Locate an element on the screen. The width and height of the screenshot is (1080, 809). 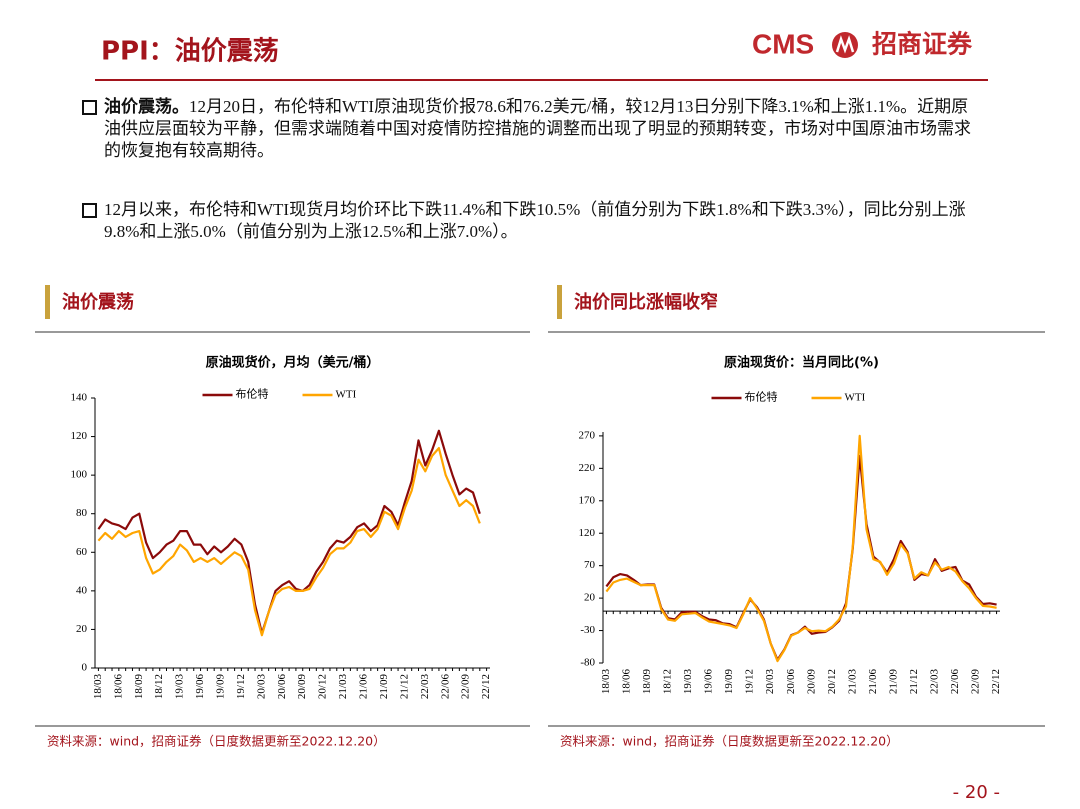
page-title: PPI：油价震荡 is located at coordinates (190, 52).